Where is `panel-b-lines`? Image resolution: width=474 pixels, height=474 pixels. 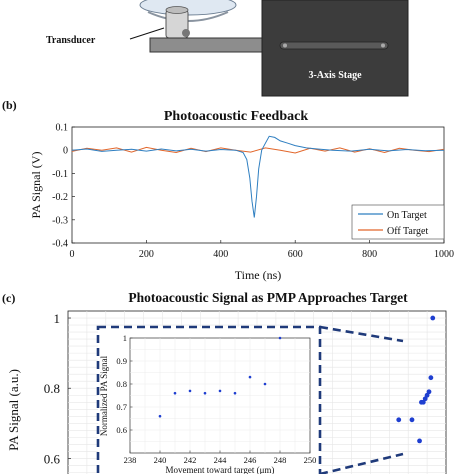 panel-b-lines is located at coordinates (258, 176).